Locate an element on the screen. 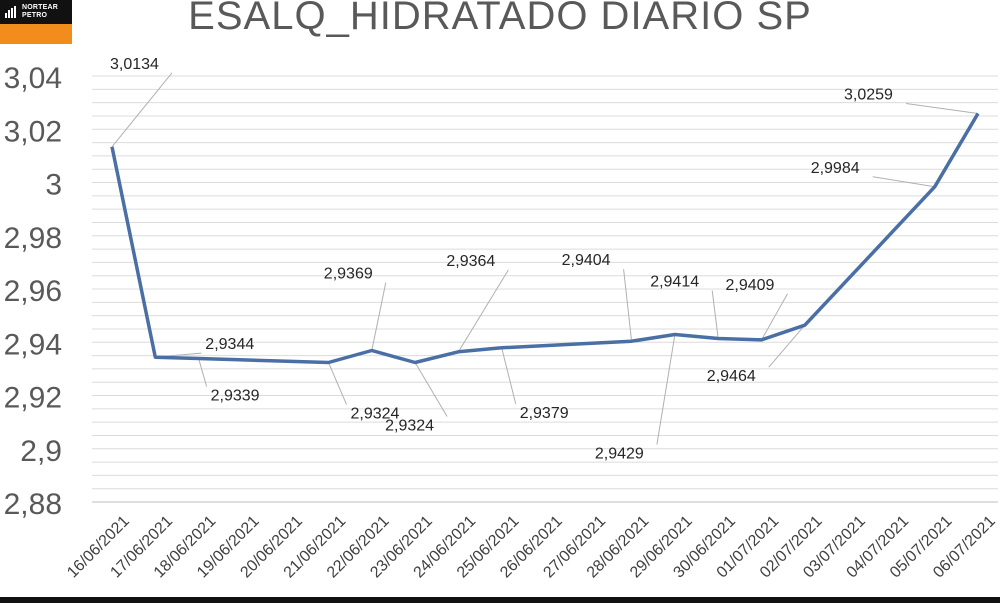  y-tick-label: 2,94 is located at coordinates (33, 344).